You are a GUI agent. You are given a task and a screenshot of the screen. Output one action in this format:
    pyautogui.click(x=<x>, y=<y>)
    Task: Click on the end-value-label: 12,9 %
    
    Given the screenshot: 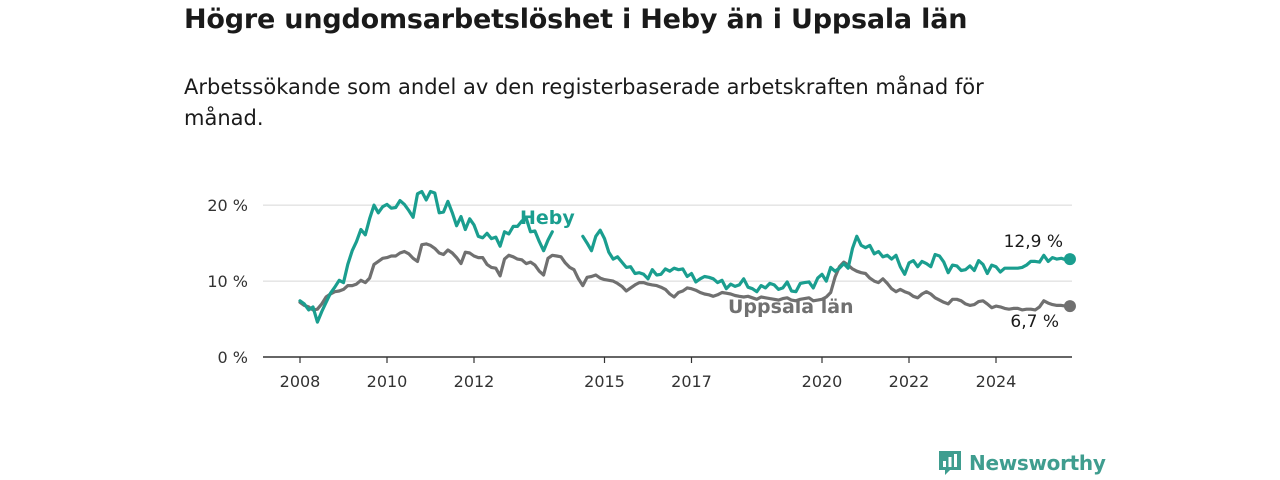 What is the action you would take?
    pyautogui.click(x=1033, y=242)
    